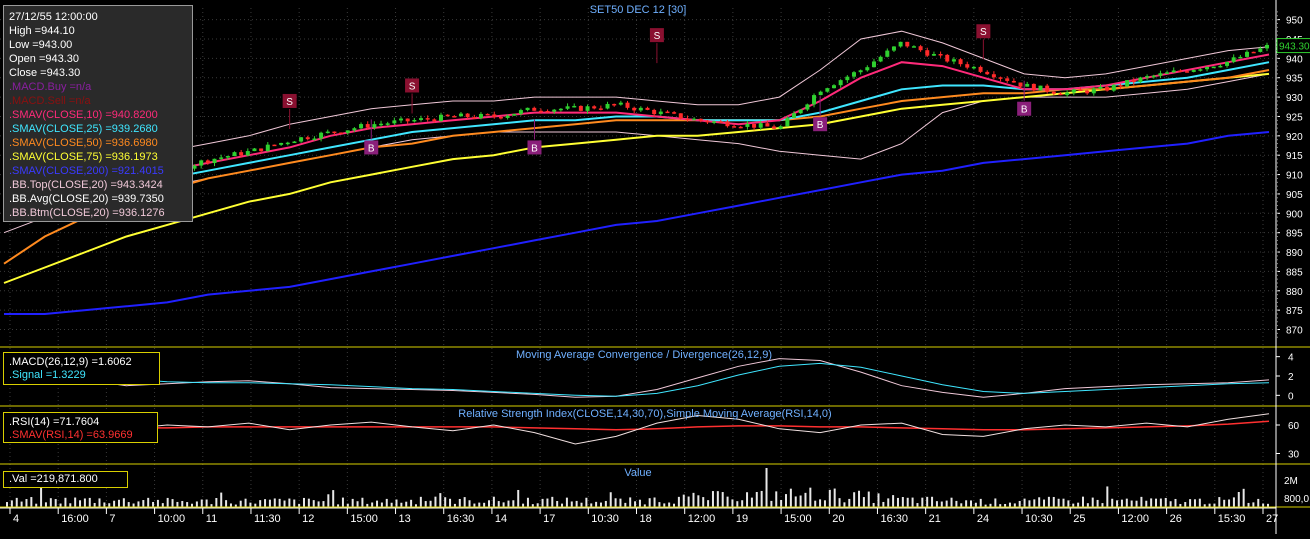  I want to click on macd-lines, so click(636, 378).